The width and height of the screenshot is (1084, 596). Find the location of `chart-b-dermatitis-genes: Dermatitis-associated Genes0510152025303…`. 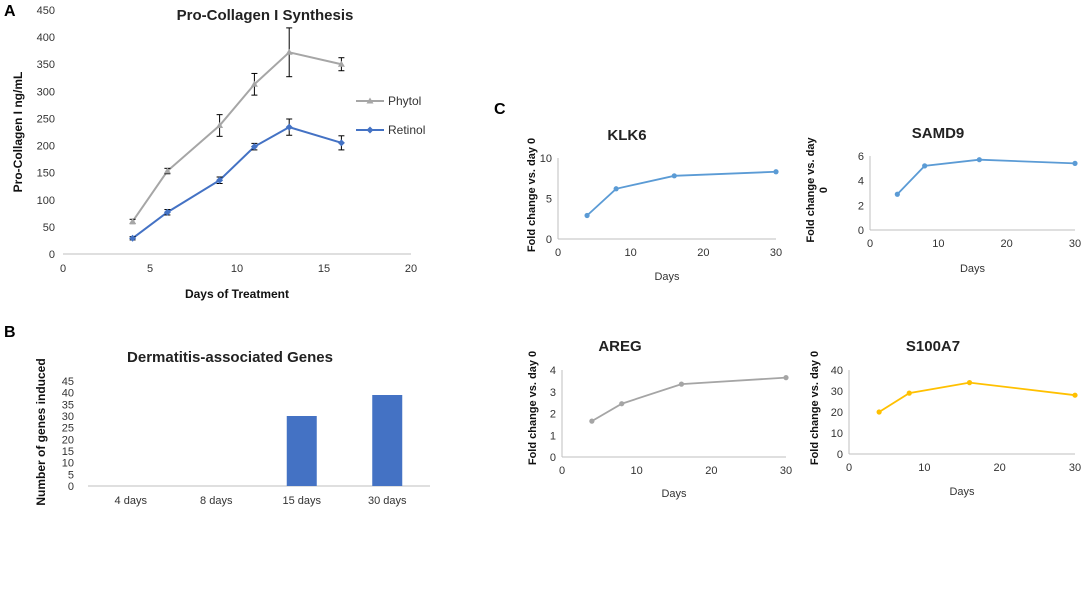

chart-b-dermatitis-genes: Dermatitis-associated Genes0510152025303… is located at coordinates (232, 428).